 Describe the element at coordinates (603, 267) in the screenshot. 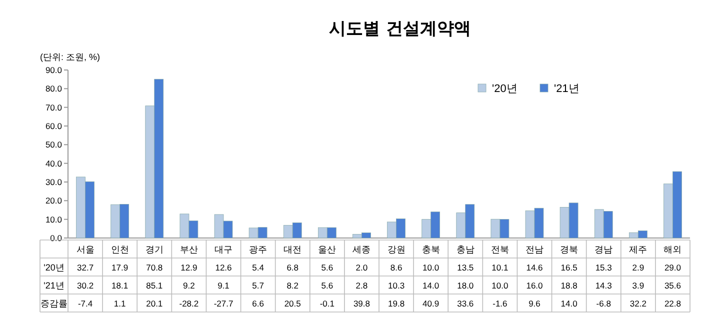

I see `data-label: 15.3` at that location.